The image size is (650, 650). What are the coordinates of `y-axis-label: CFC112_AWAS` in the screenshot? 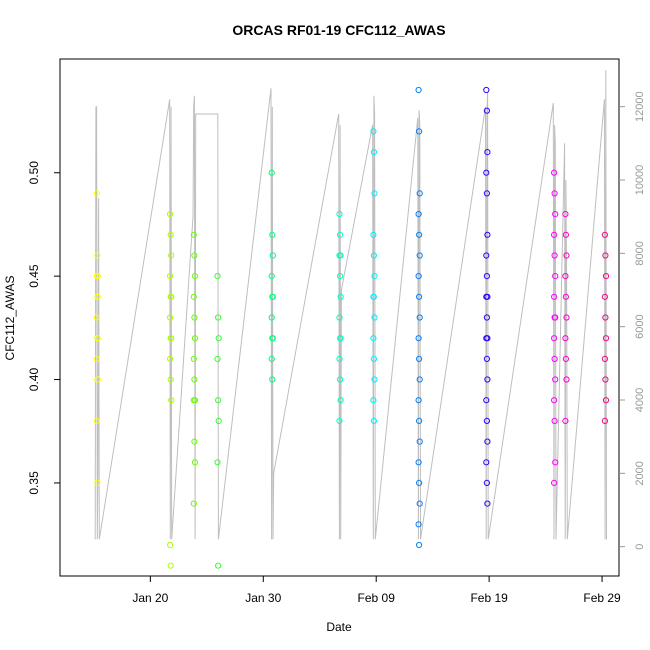 It's located at (10, 318).